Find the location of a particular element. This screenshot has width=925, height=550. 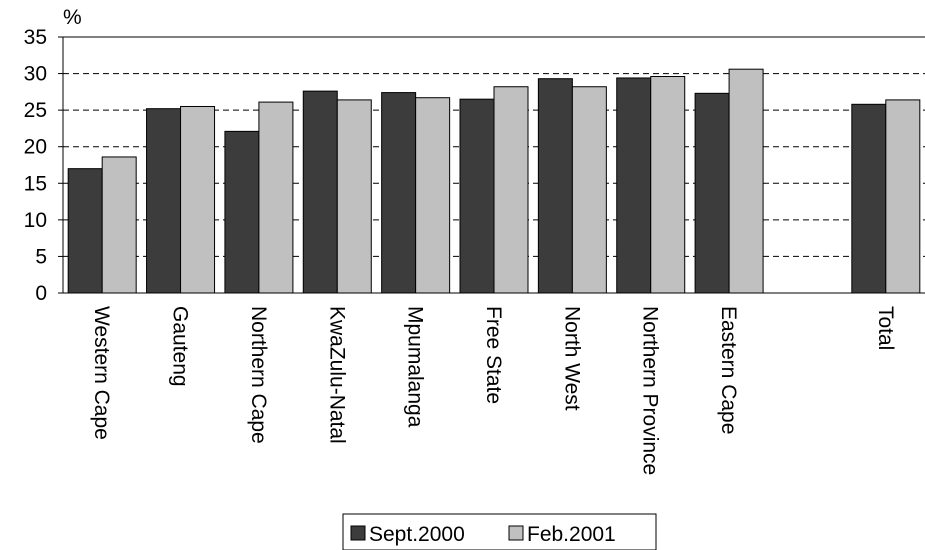

category-label: Western Cape is located at coordinates (101, 373).